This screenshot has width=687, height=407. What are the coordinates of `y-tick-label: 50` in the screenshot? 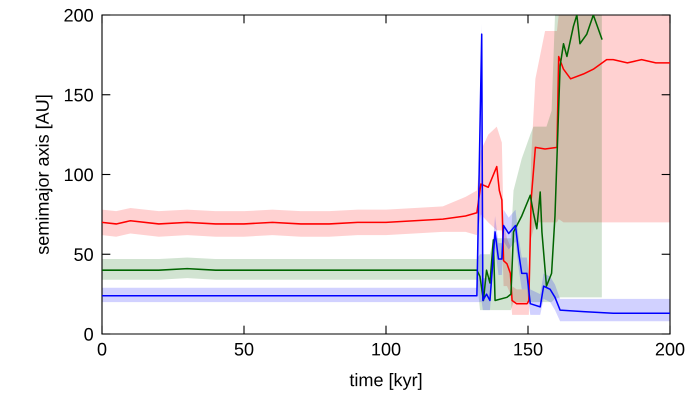 It's located at (83, 254).